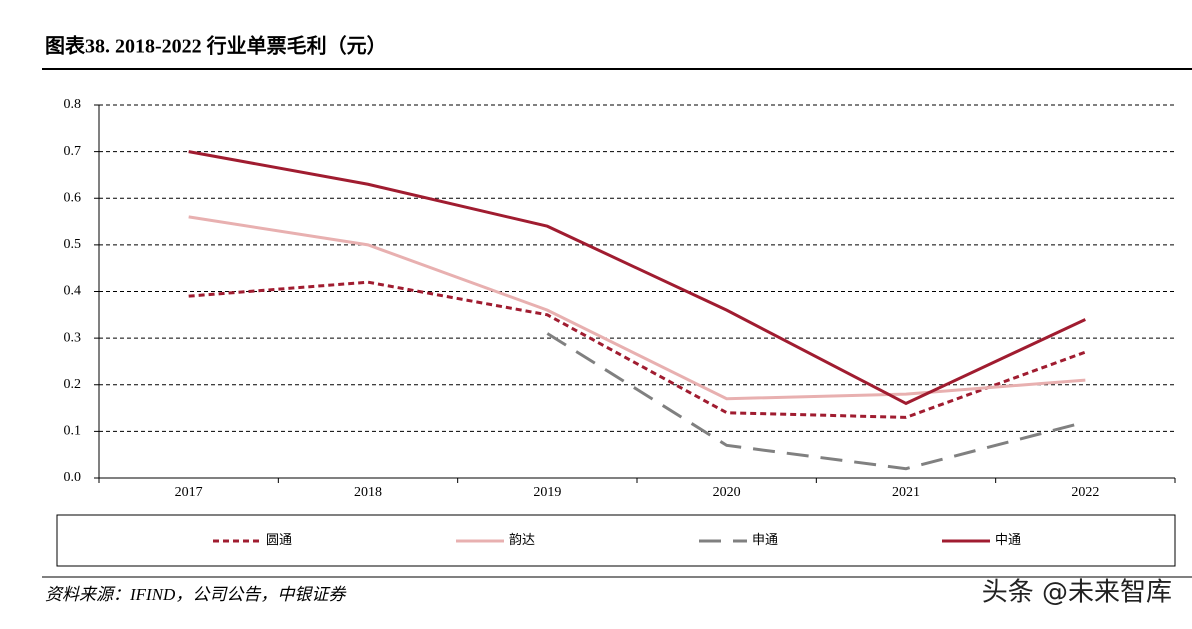  I want to click on x-tick-label: 2017, so click(189, 492).